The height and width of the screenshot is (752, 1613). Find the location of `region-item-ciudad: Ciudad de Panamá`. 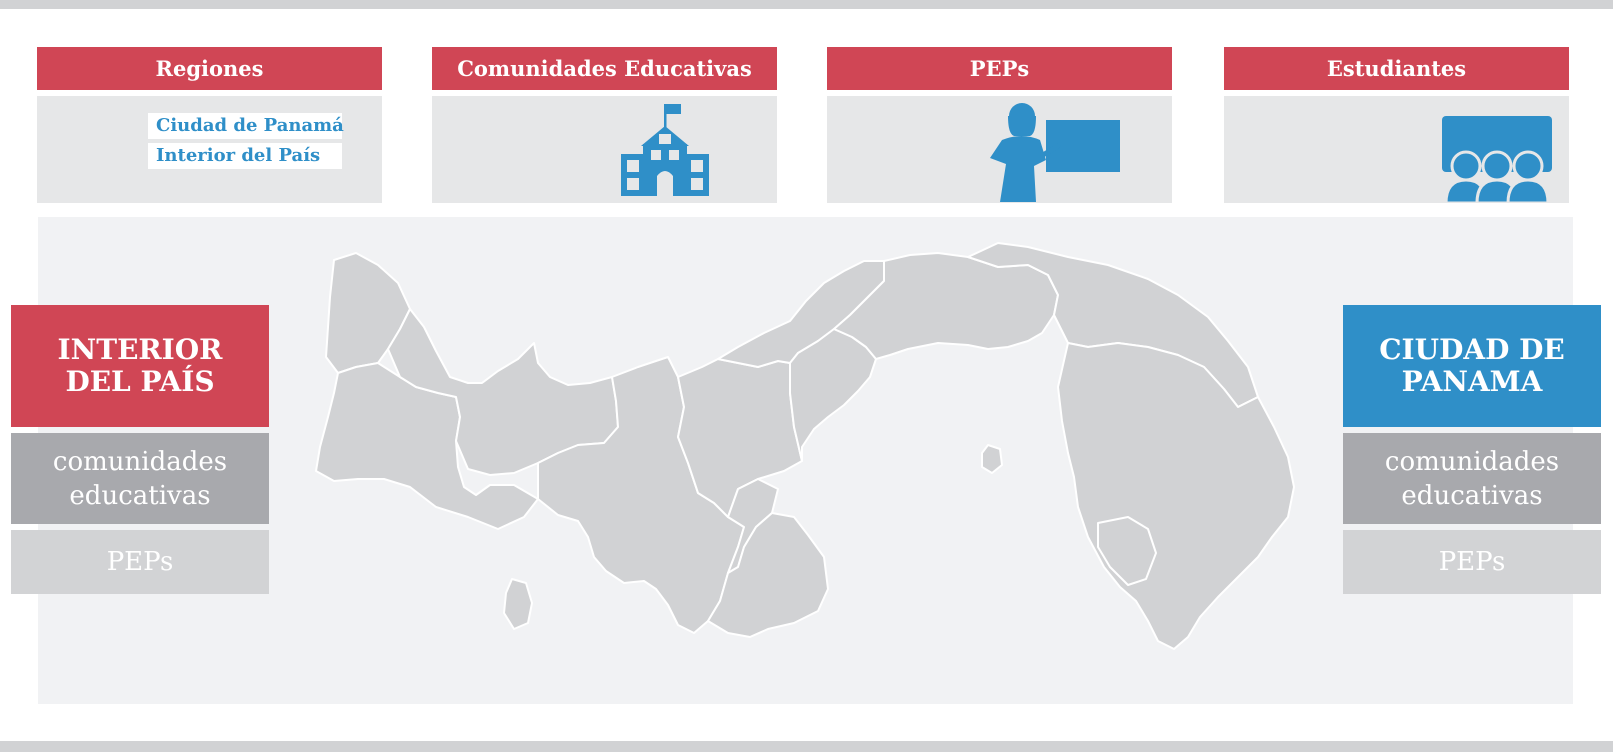

region-item-ciudad: Ciudad de Panamá is located at coordinates (246, 126).